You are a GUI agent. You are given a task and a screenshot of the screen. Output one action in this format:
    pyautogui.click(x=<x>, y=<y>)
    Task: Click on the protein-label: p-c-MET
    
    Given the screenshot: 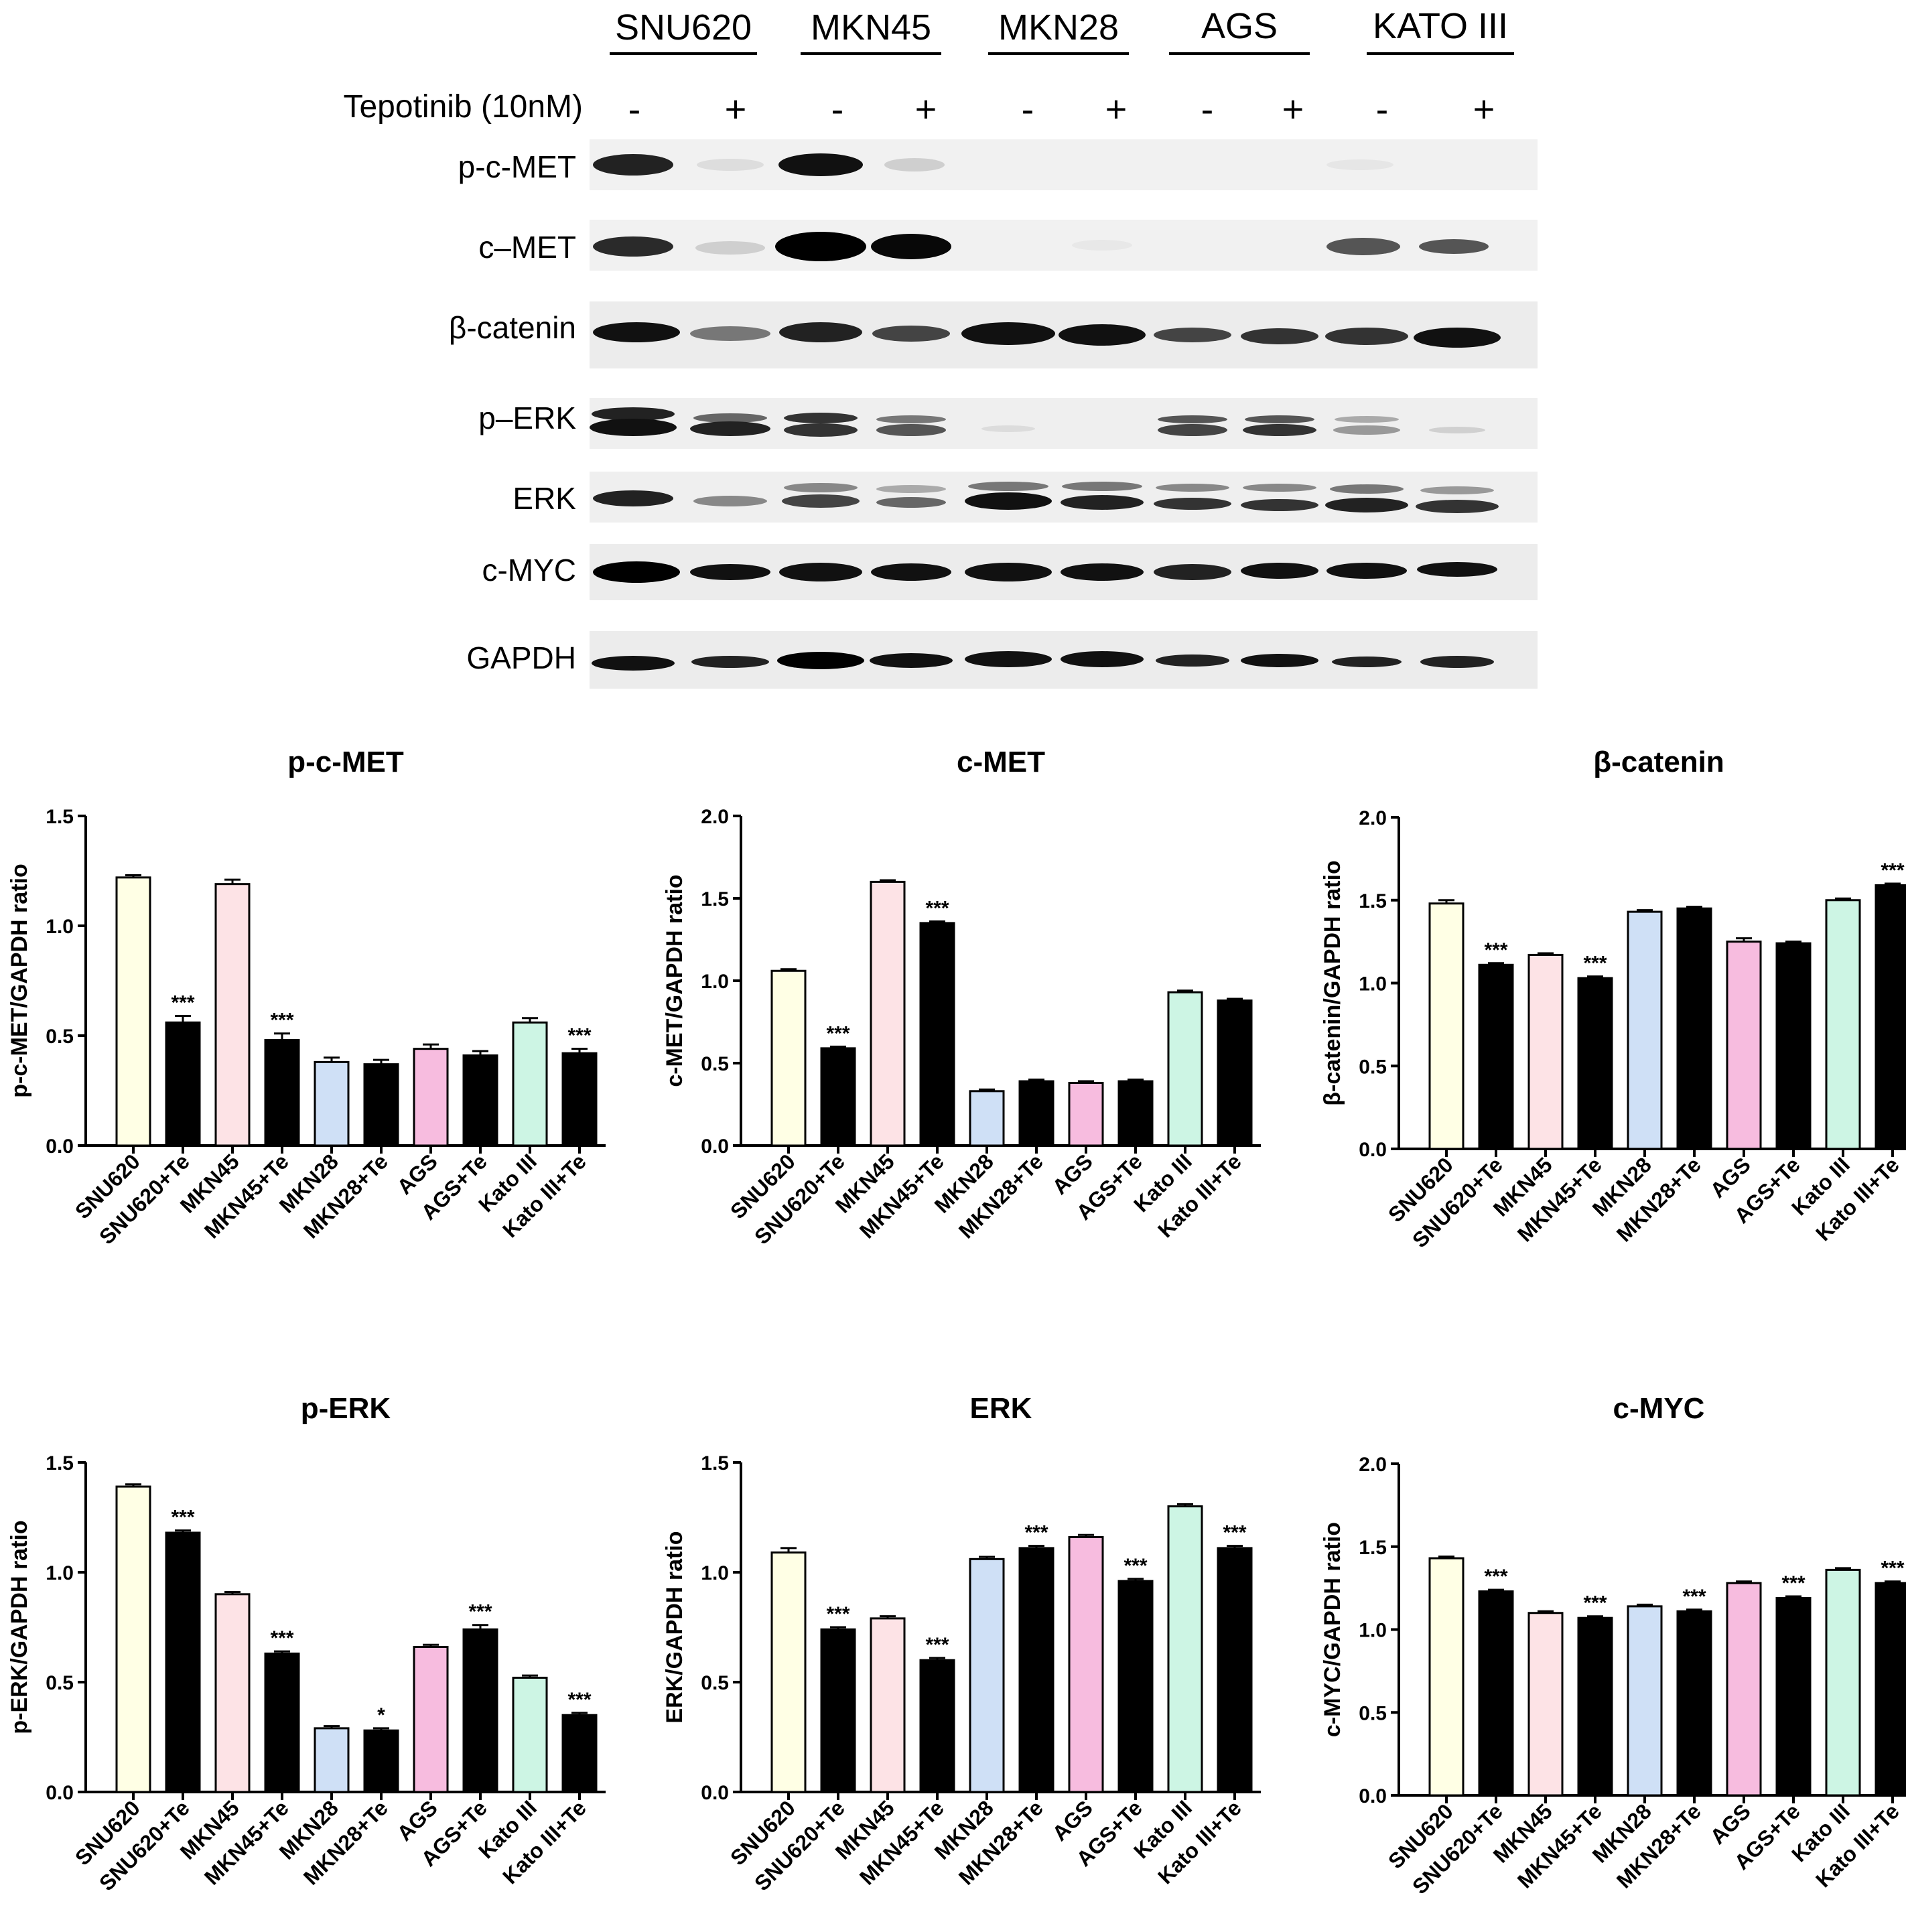 What is the action you would take?
    pyautogui.click(x=517, y=166)
    